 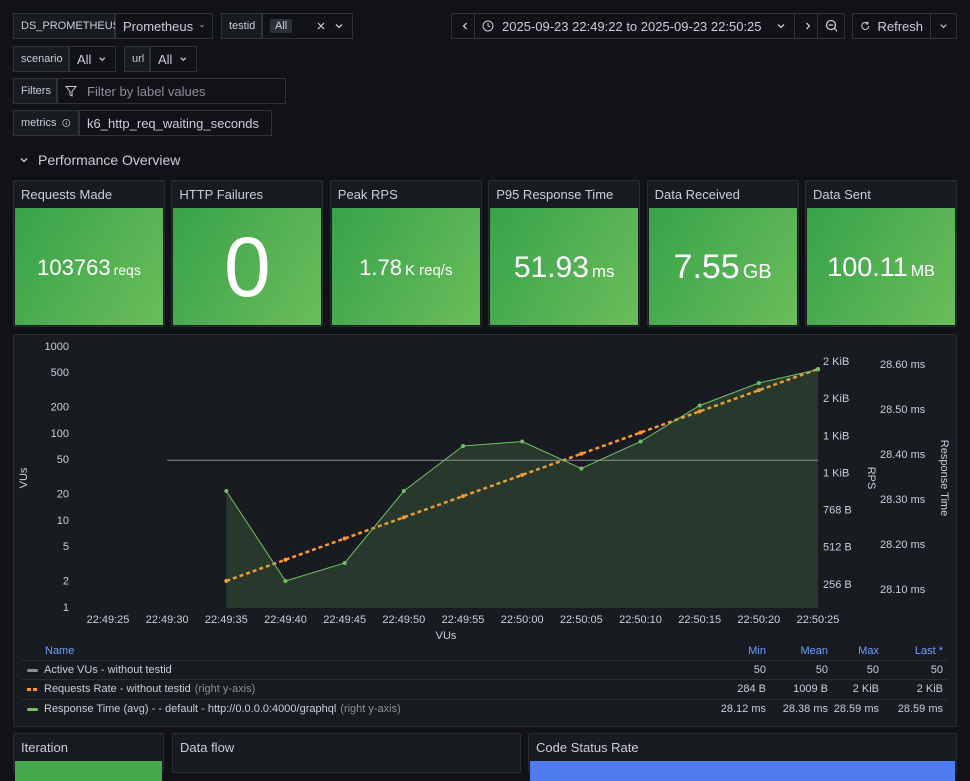 What do you see at coordinates (837, 585) in the screenshot?
I see `y2-tick-label: 256 B` at bounding box center [837, 585].